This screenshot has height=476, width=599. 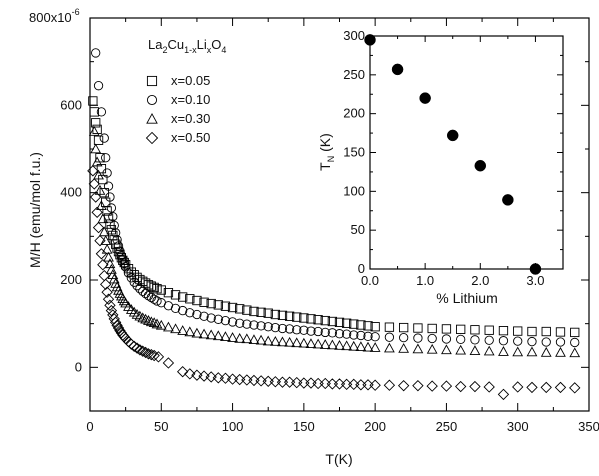 What do you see at coordinates (466, 298) in the screenshot?
I see `inset-x-axis-title: % Lithium` at bounding box center [466, 298].